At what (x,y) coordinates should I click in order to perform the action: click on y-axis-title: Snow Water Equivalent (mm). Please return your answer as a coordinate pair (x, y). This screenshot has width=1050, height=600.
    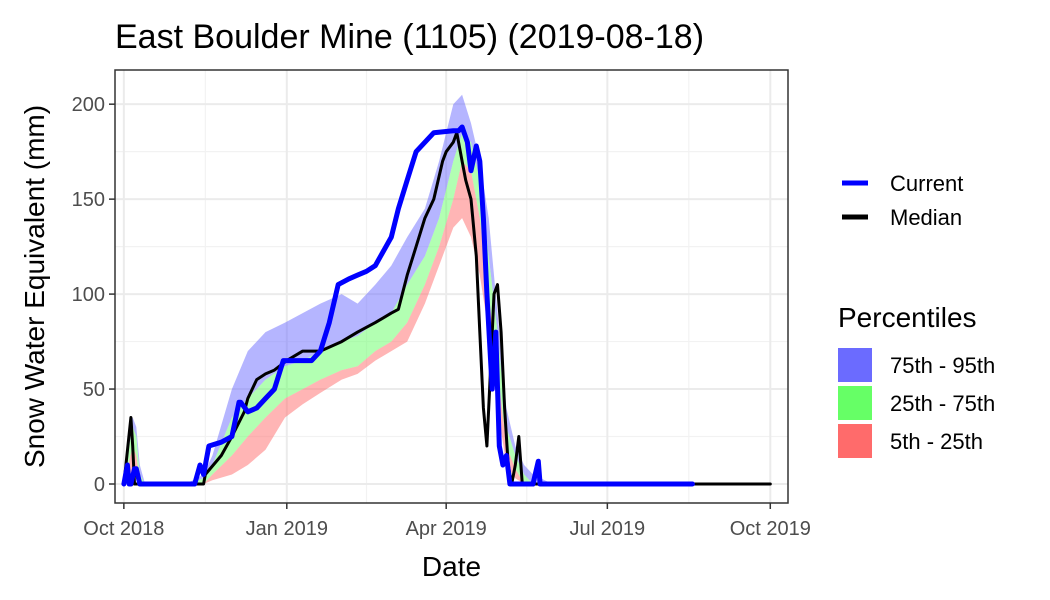
    Looking at the image, I should click on (34, 286).